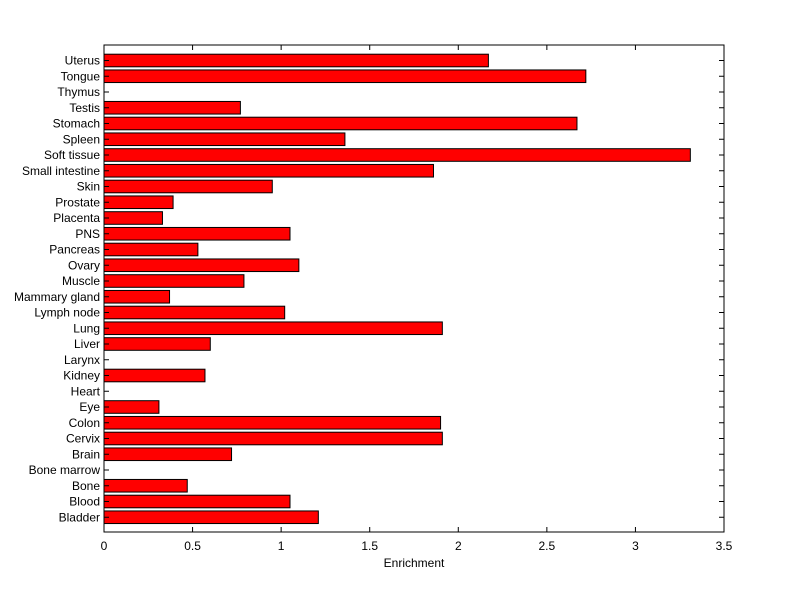 The image size is (800, 599). What do you see at coordinates (369, 546) in the screenshot?
I see `x-tick-label: 1.5` at bounding box center [369, 546].